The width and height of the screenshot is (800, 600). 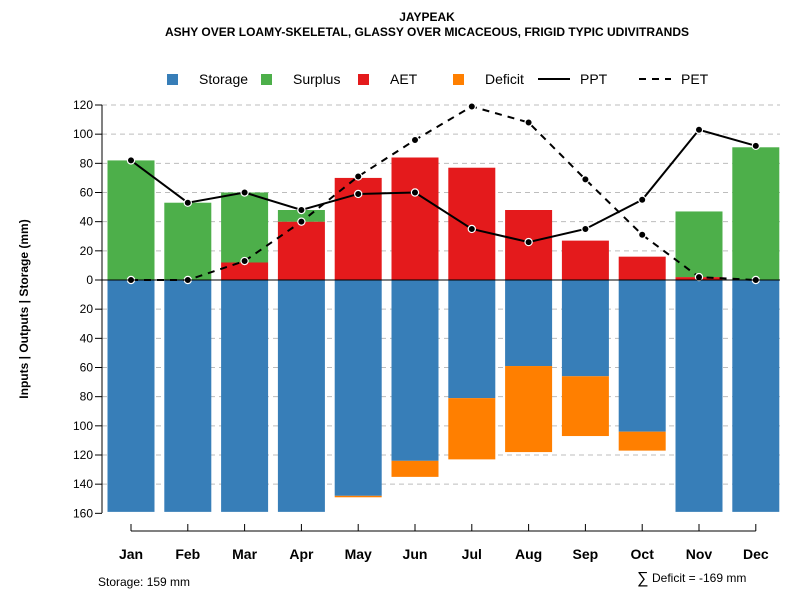 What do you see at coordinates (415, 554) in the screenshot?
I see `x-tick-label: Jun` at bounding box center [415, 554].